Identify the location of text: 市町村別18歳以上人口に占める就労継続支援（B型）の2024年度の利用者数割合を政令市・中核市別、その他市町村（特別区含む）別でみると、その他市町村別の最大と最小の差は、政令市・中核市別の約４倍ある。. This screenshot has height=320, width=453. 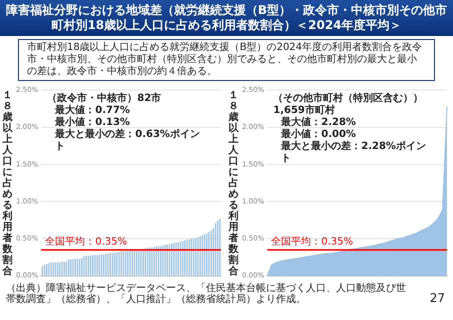
(224, 59).